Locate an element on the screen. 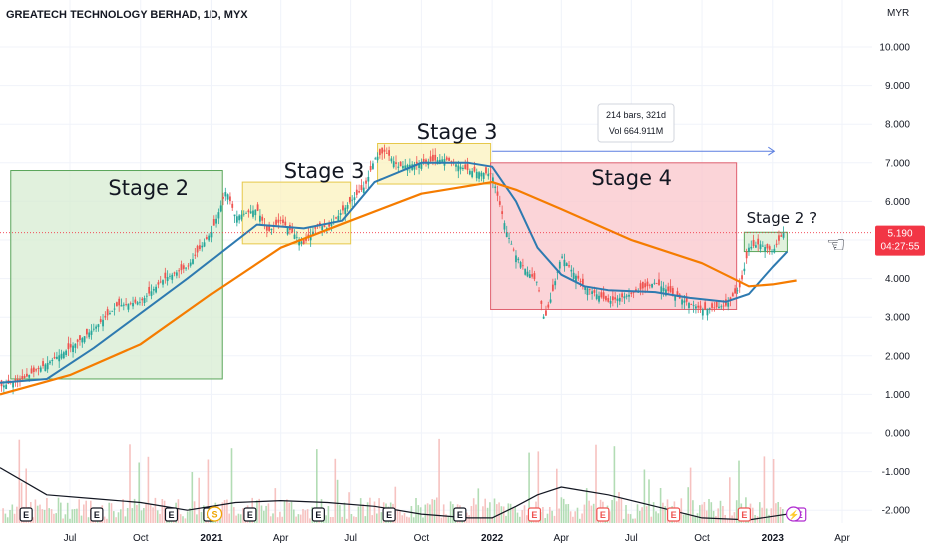  price-tick-label: -1.000 is located at coordinates (896, 472).